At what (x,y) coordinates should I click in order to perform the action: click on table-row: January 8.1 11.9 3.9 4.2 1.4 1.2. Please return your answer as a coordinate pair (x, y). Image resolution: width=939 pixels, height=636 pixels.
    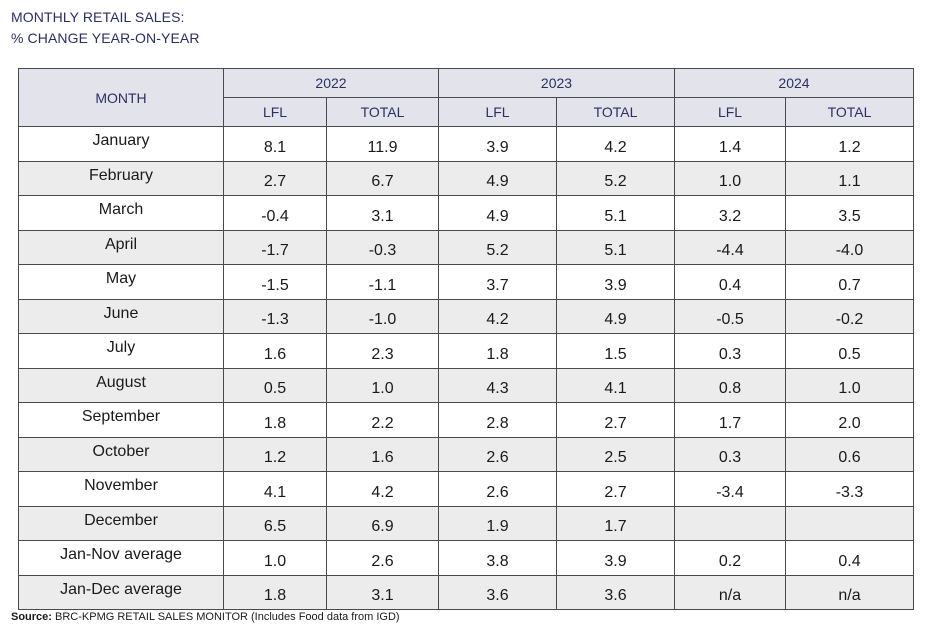
    Looking at the image, I should click on (466, 144).